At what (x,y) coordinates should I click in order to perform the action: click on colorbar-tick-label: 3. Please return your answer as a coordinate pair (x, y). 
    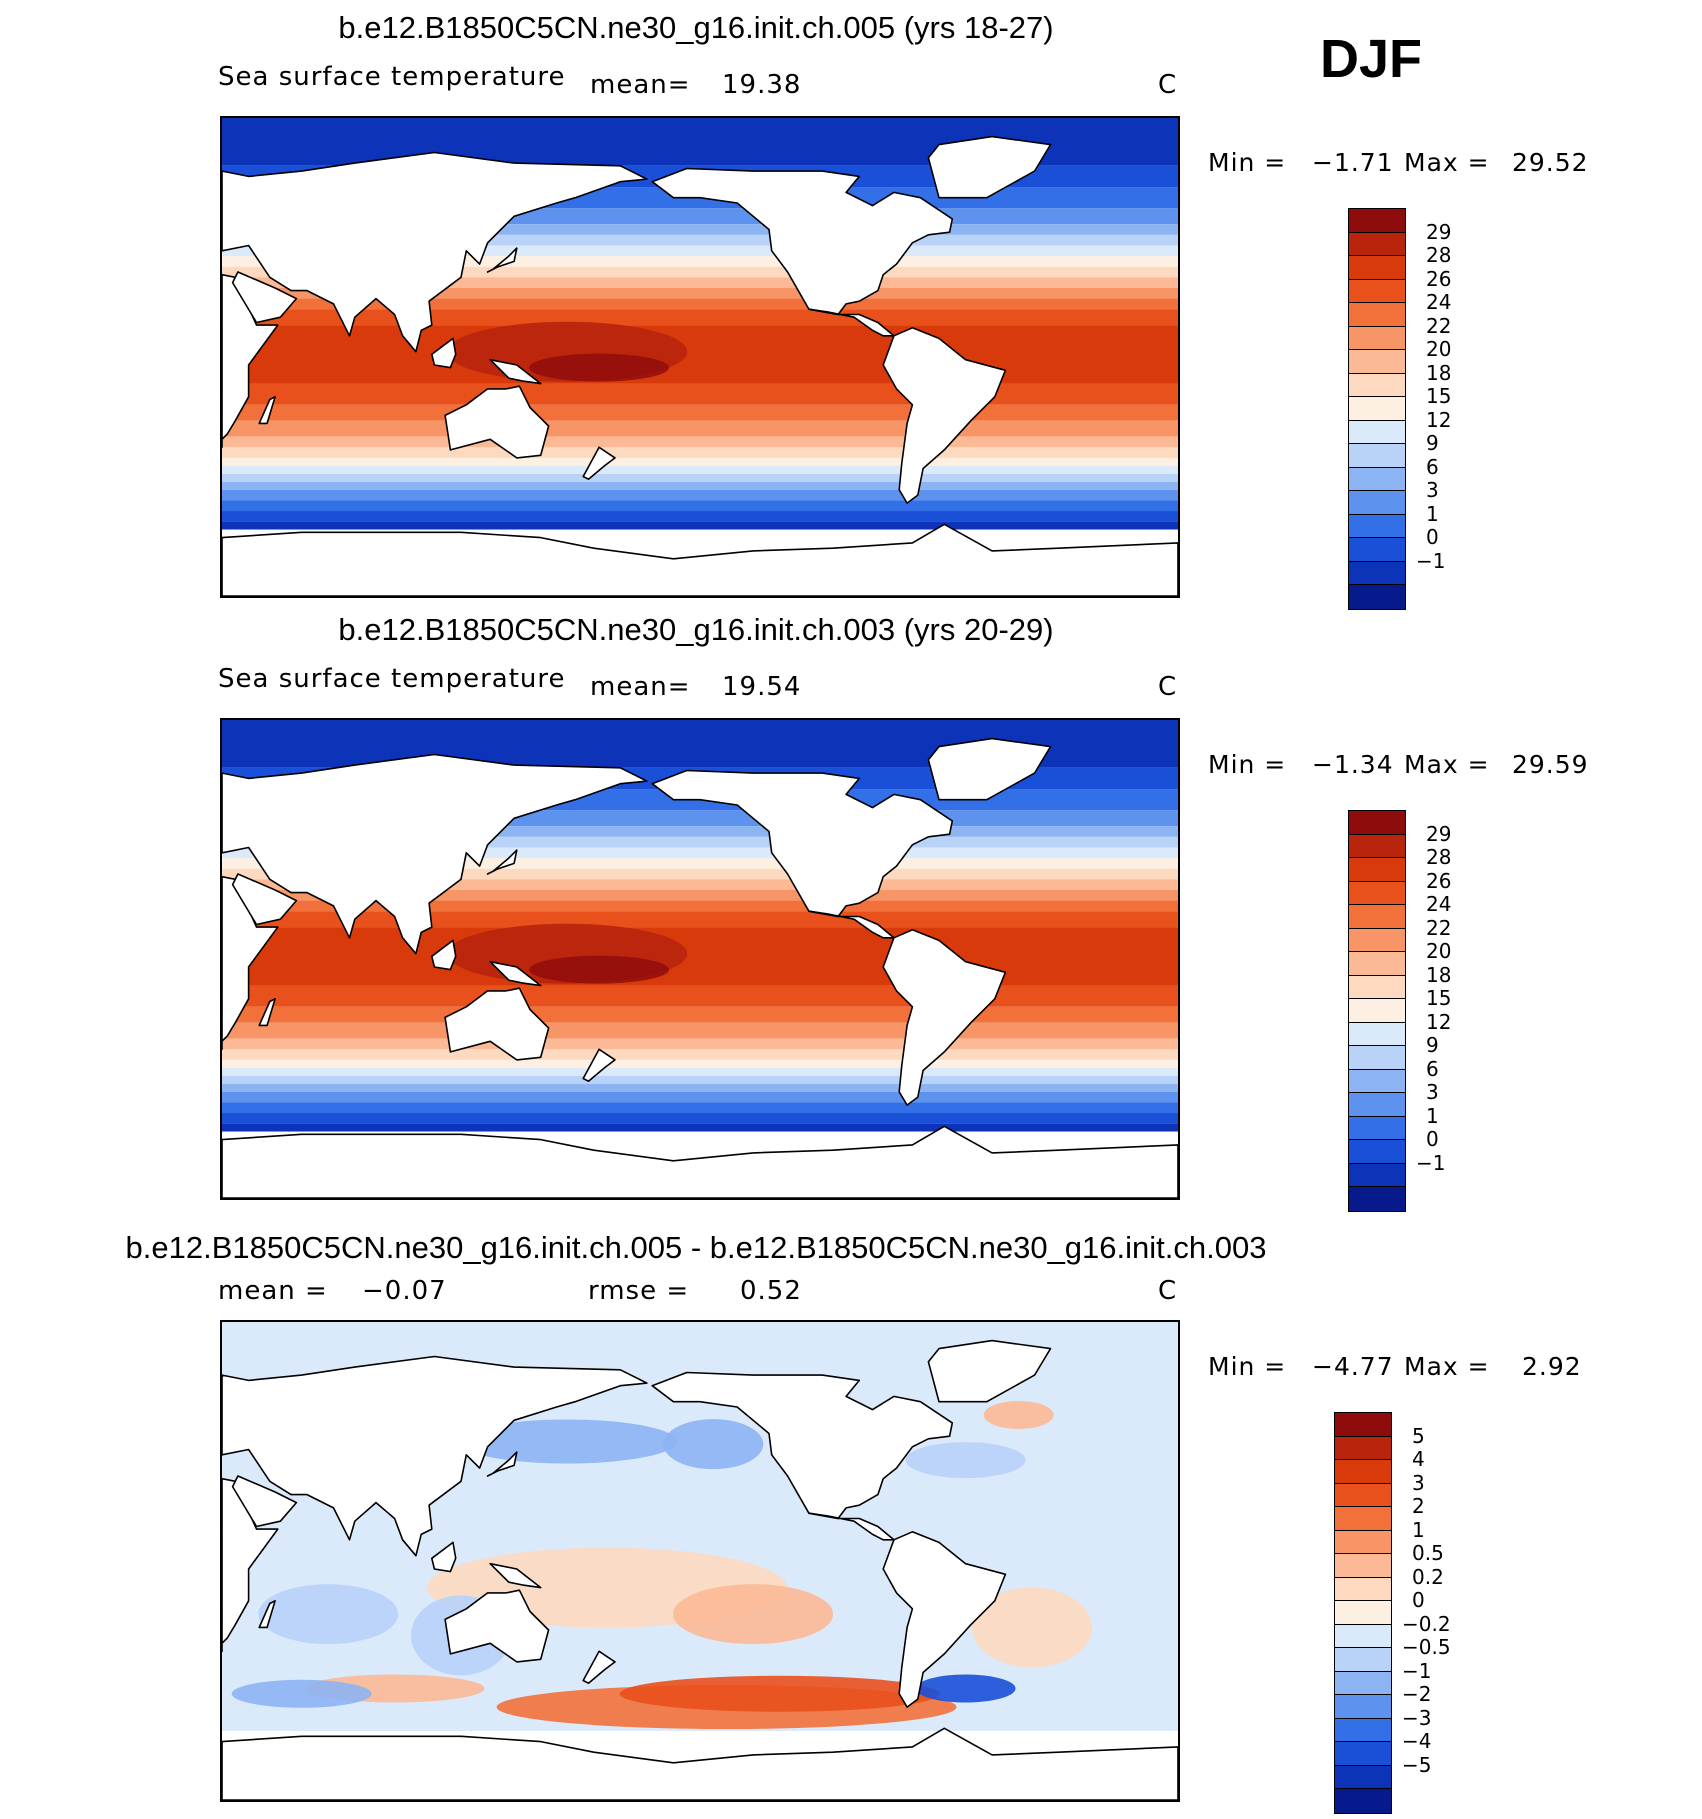
    Looking at the image, I should click on (1418, 1482).